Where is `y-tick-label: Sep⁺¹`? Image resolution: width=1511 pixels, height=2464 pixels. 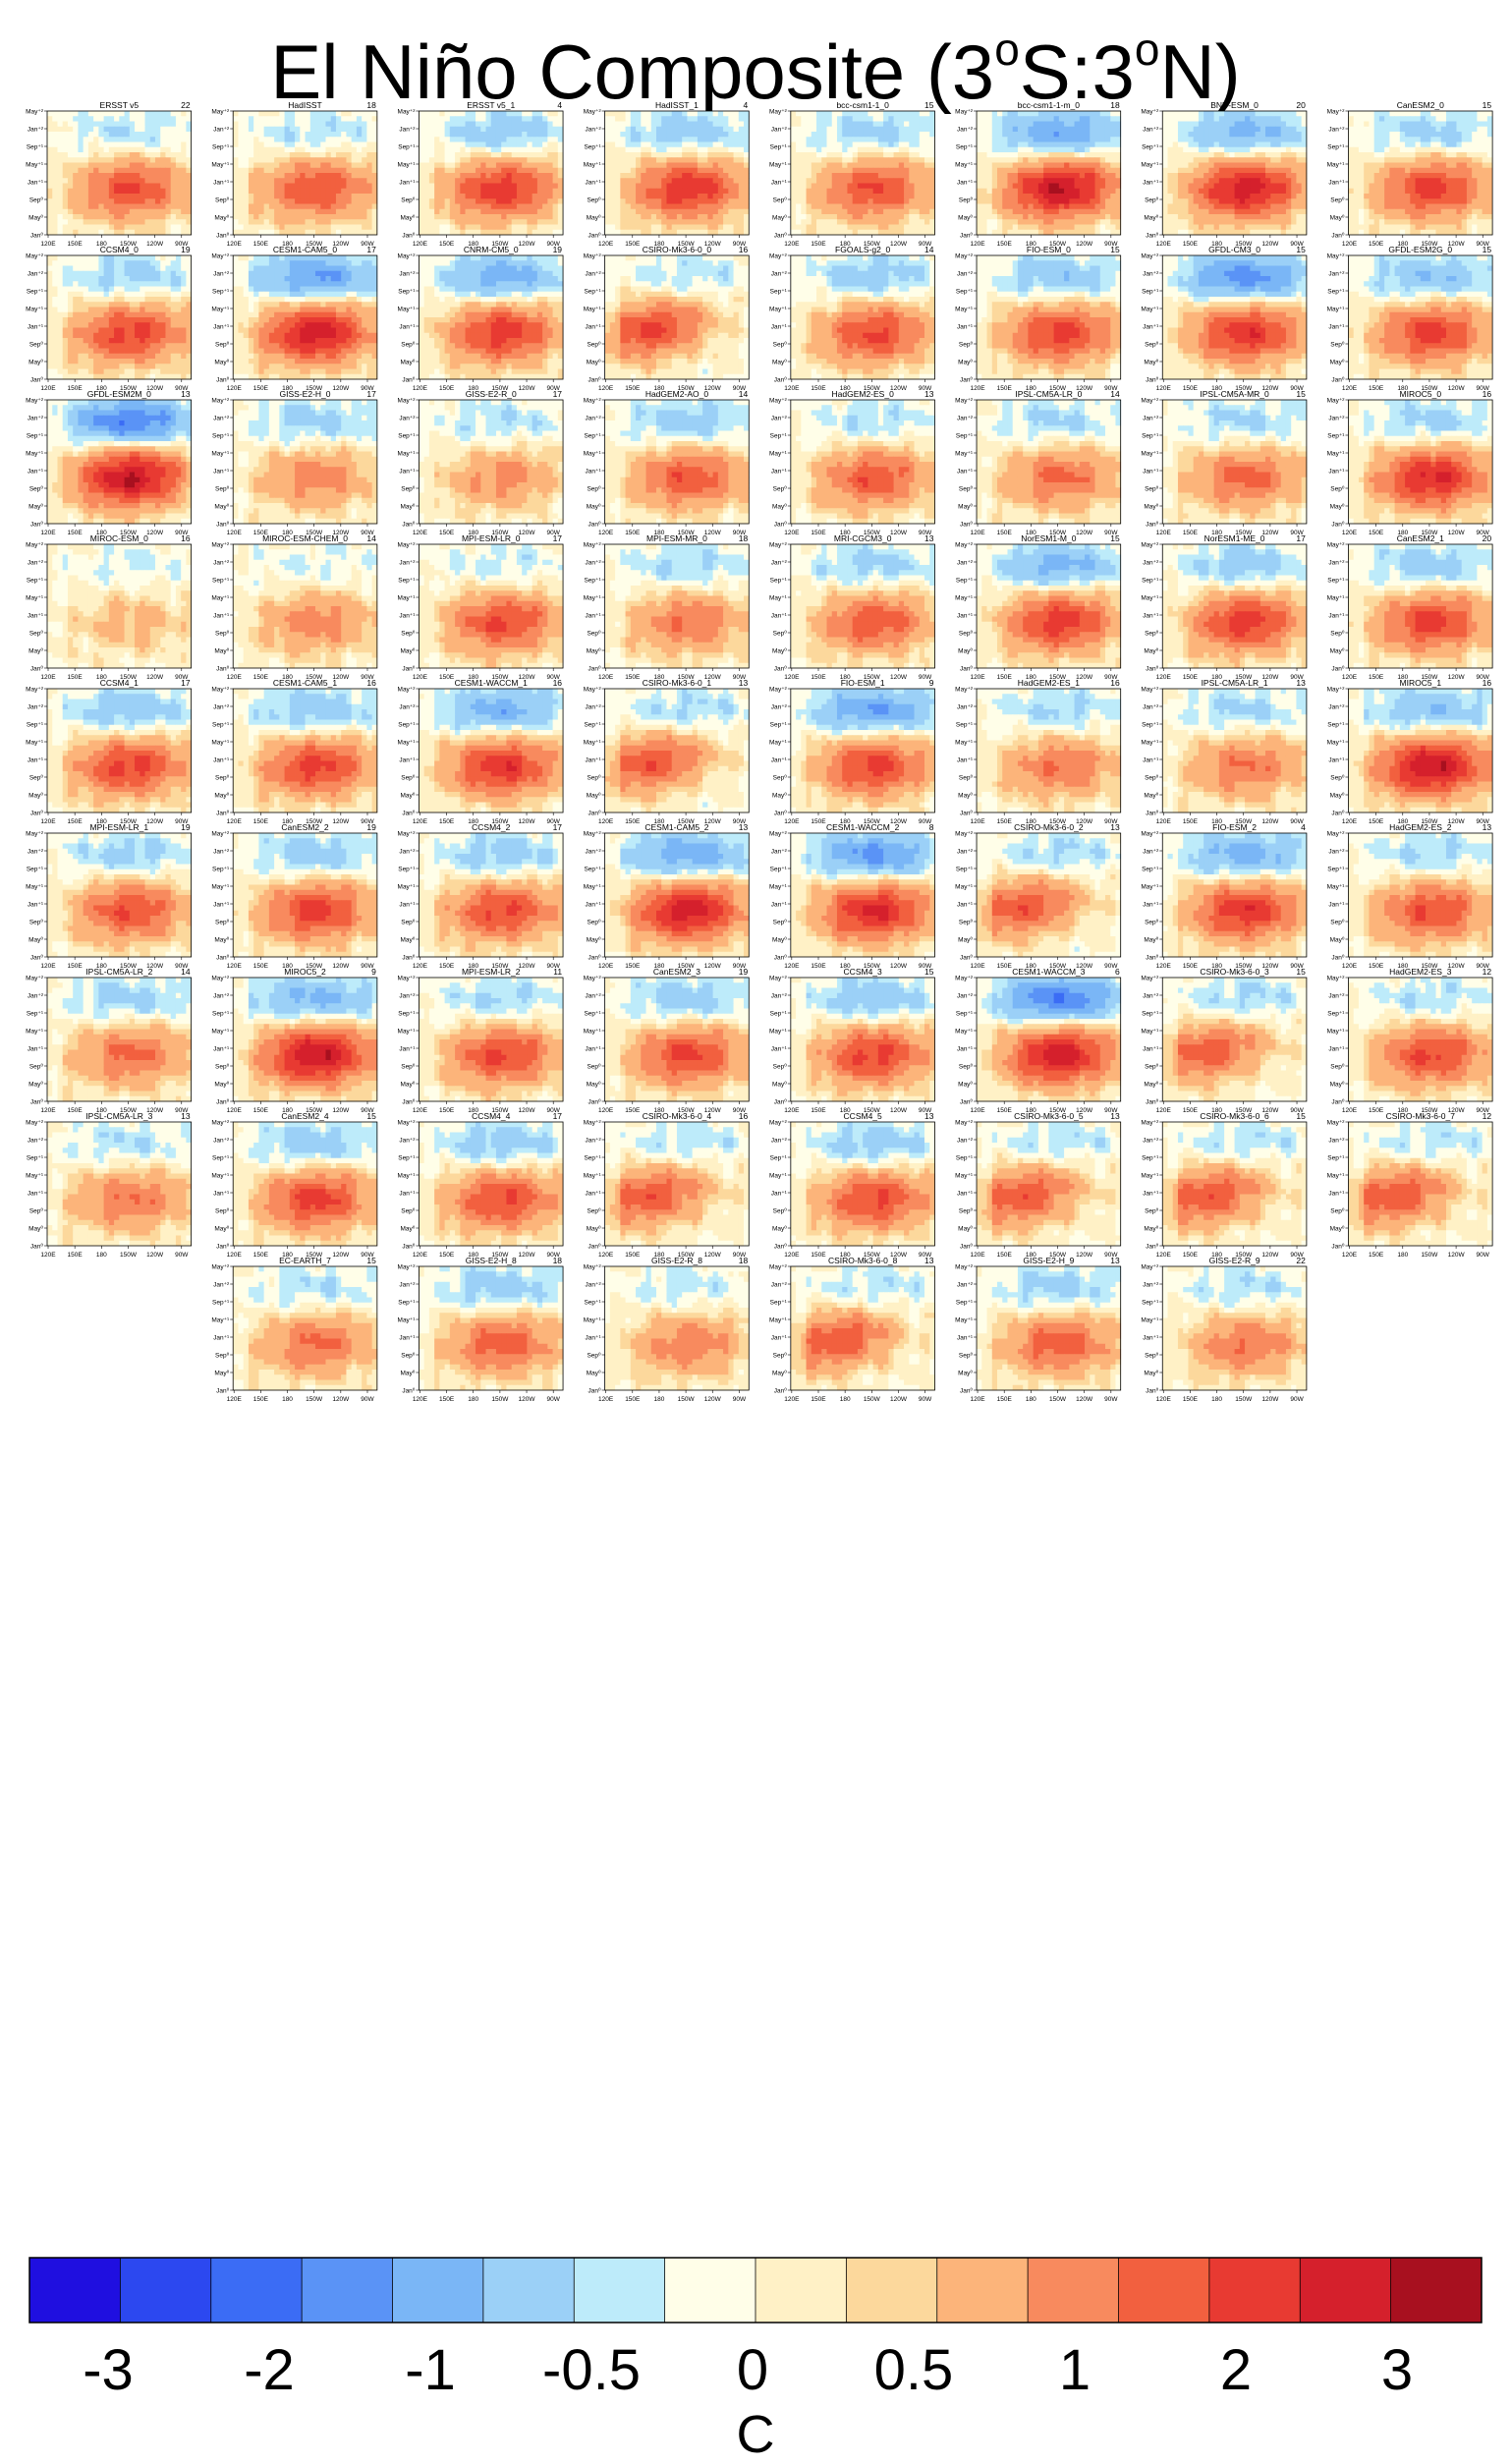
y-tick-label: Sep⁺¹ is located at coordinates (35, 147).